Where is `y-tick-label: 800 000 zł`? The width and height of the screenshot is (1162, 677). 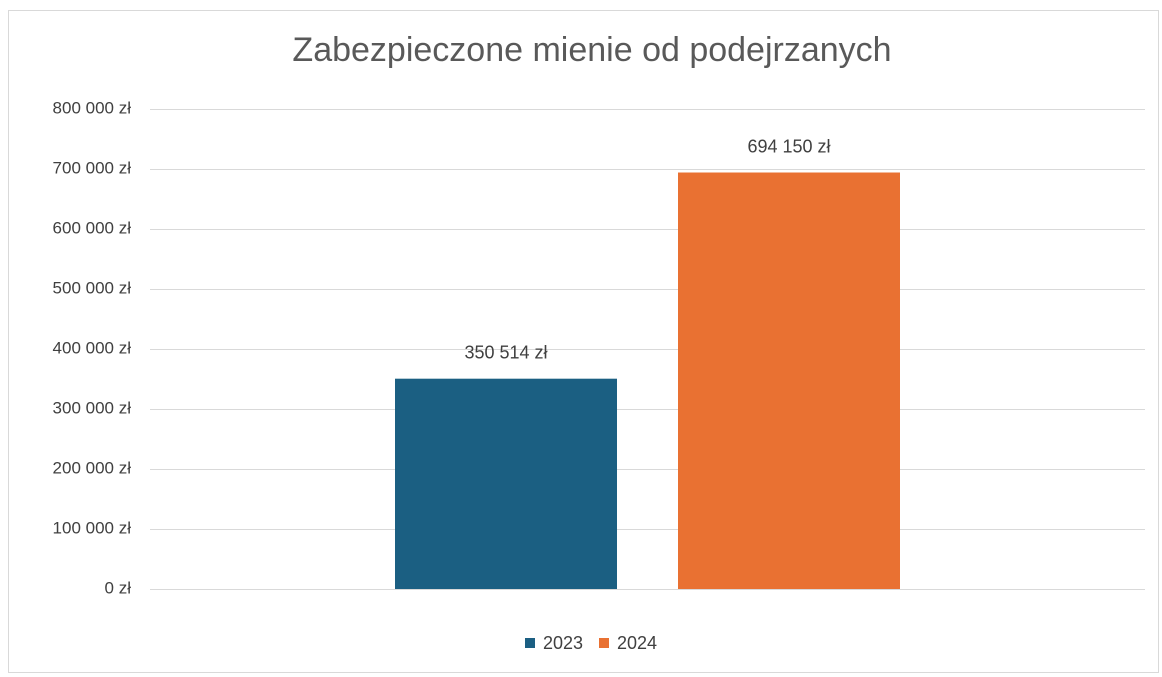
y-tick-label: 800 000 zł is located at coordinates (92, 107).